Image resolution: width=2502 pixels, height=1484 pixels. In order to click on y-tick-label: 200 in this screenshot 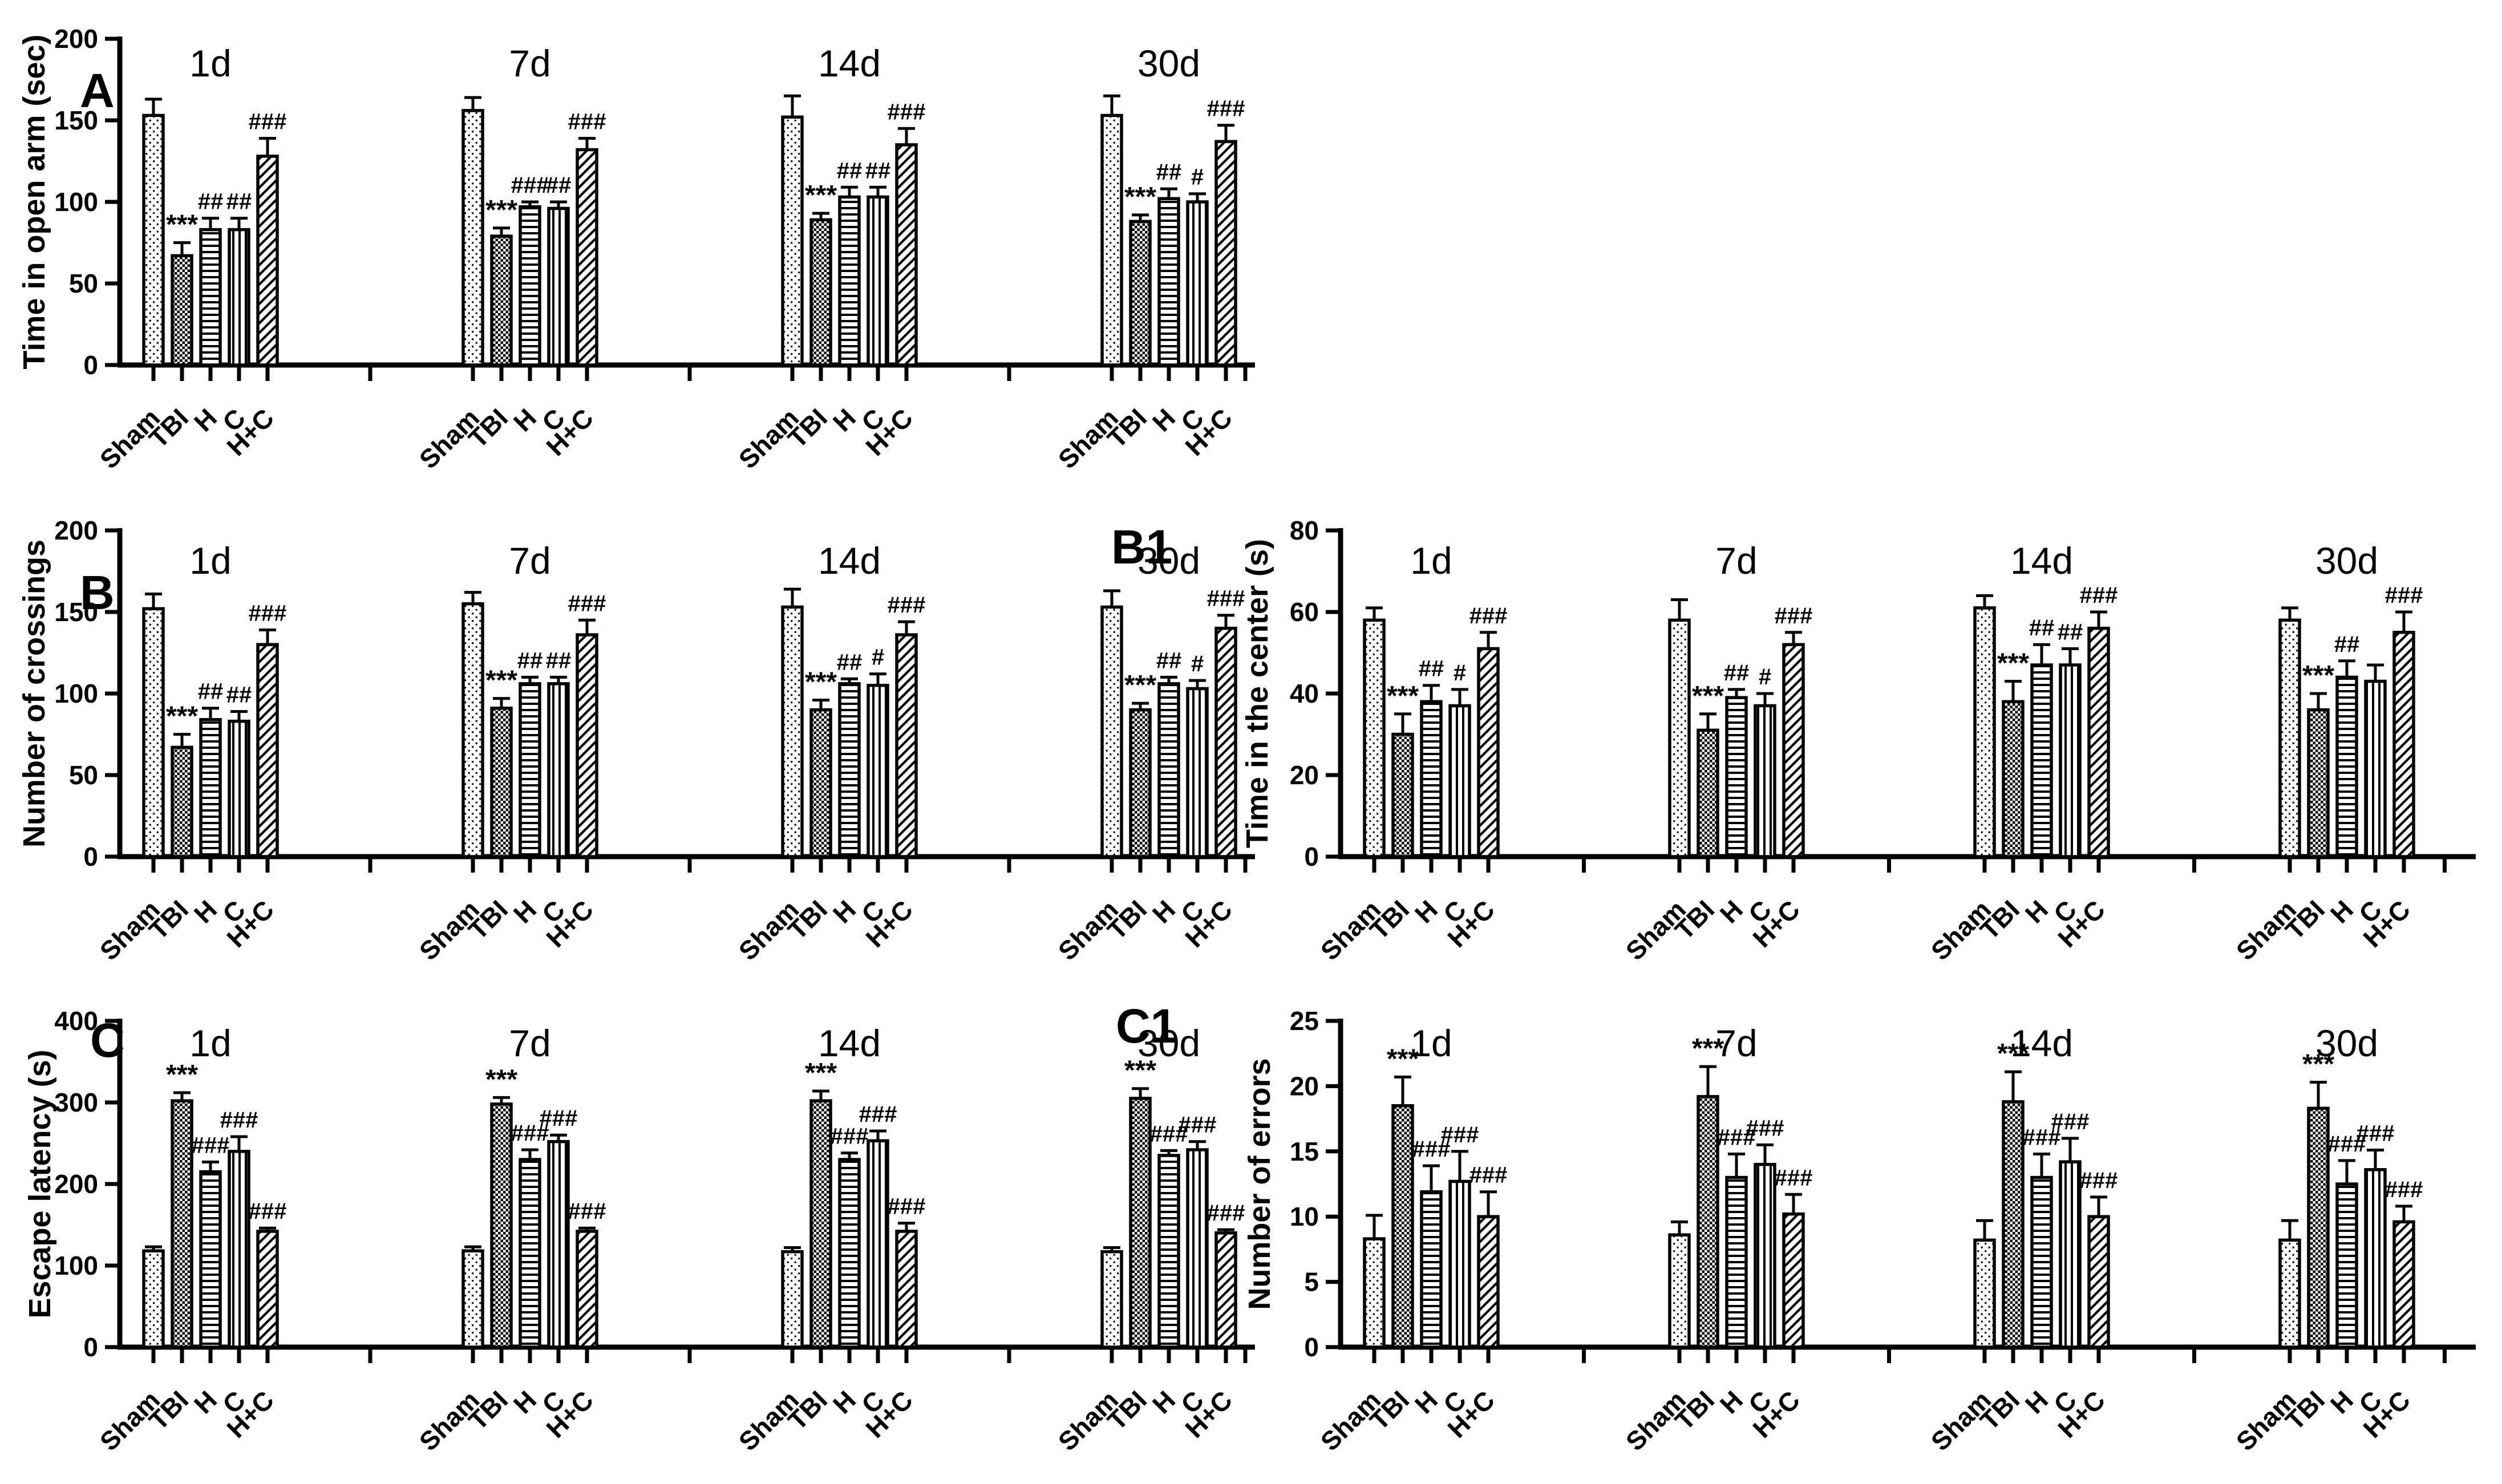, I will do `click(76, 530)`.